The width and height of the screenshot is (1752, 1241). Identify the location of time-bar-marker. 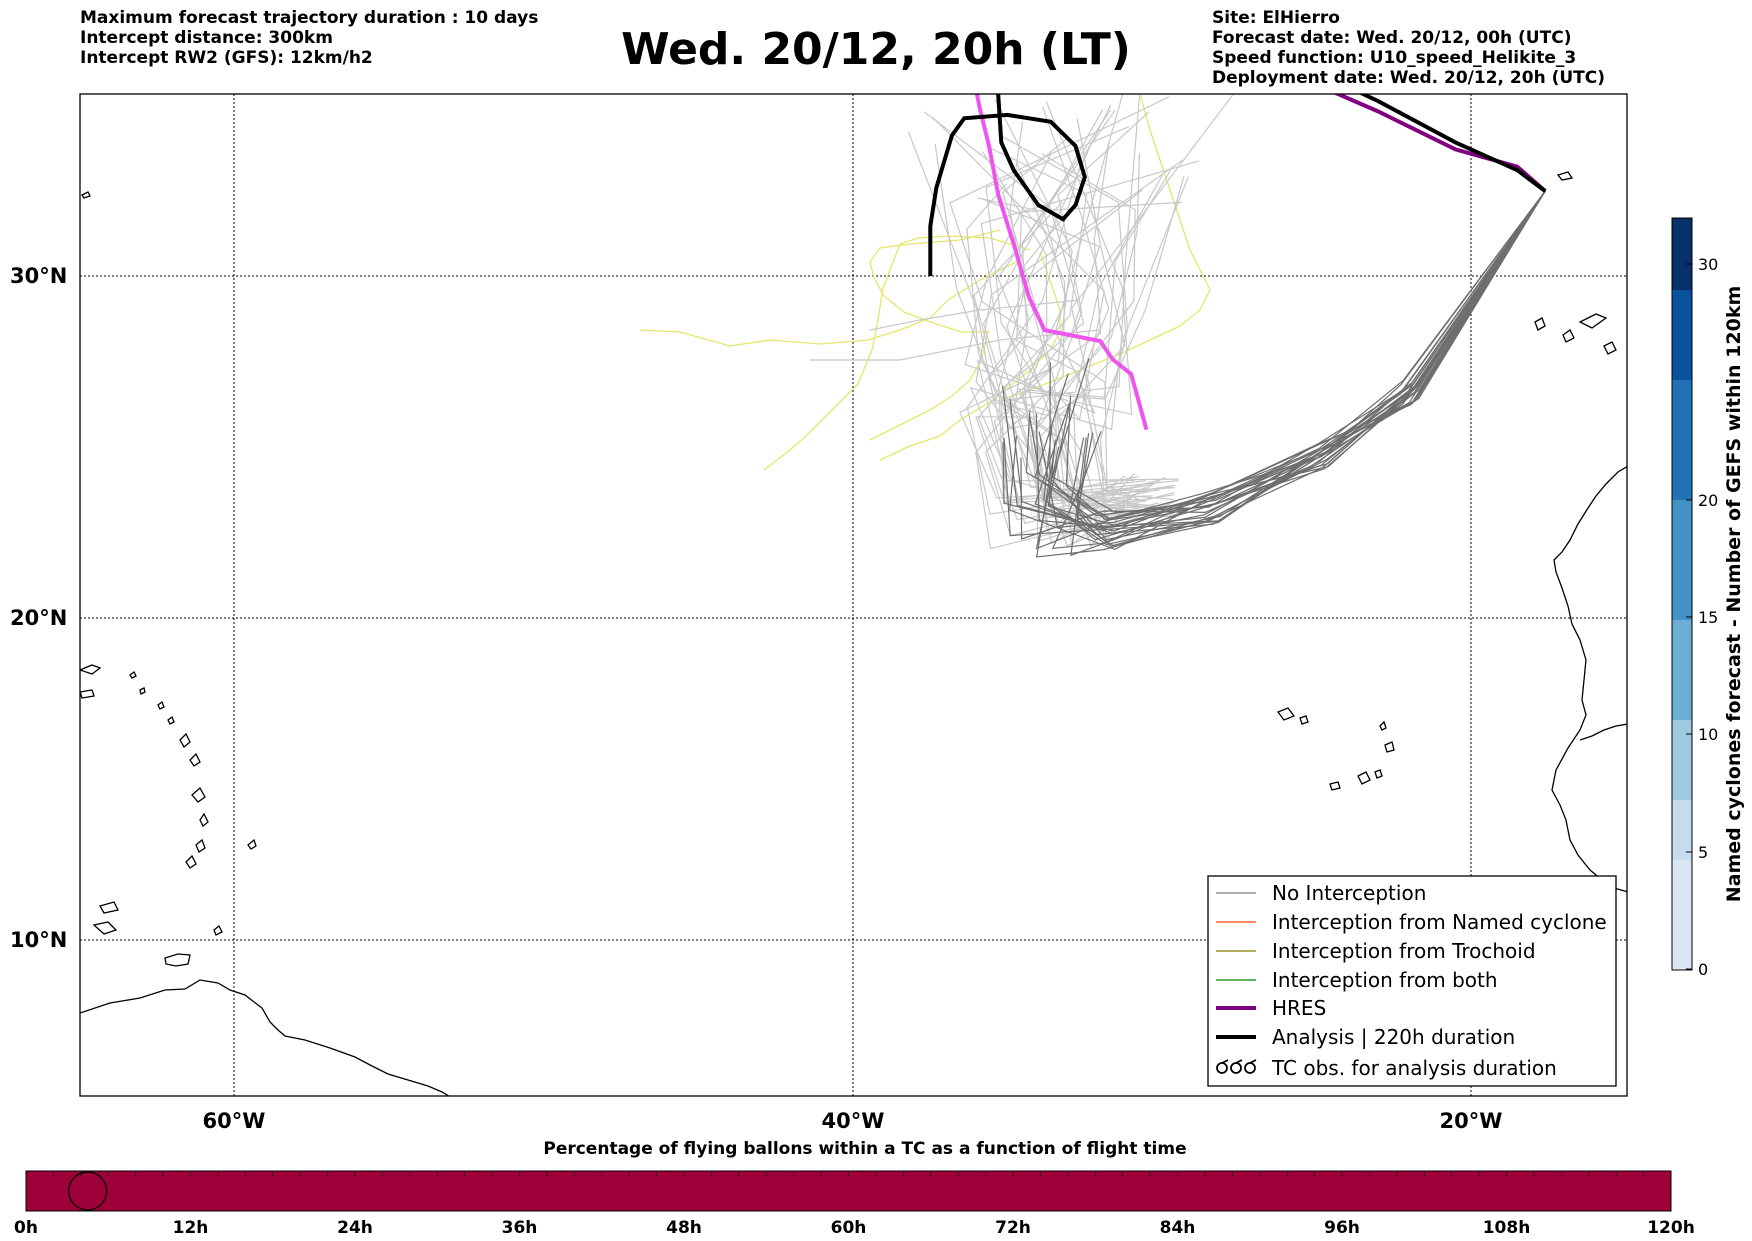
(88, 1191).